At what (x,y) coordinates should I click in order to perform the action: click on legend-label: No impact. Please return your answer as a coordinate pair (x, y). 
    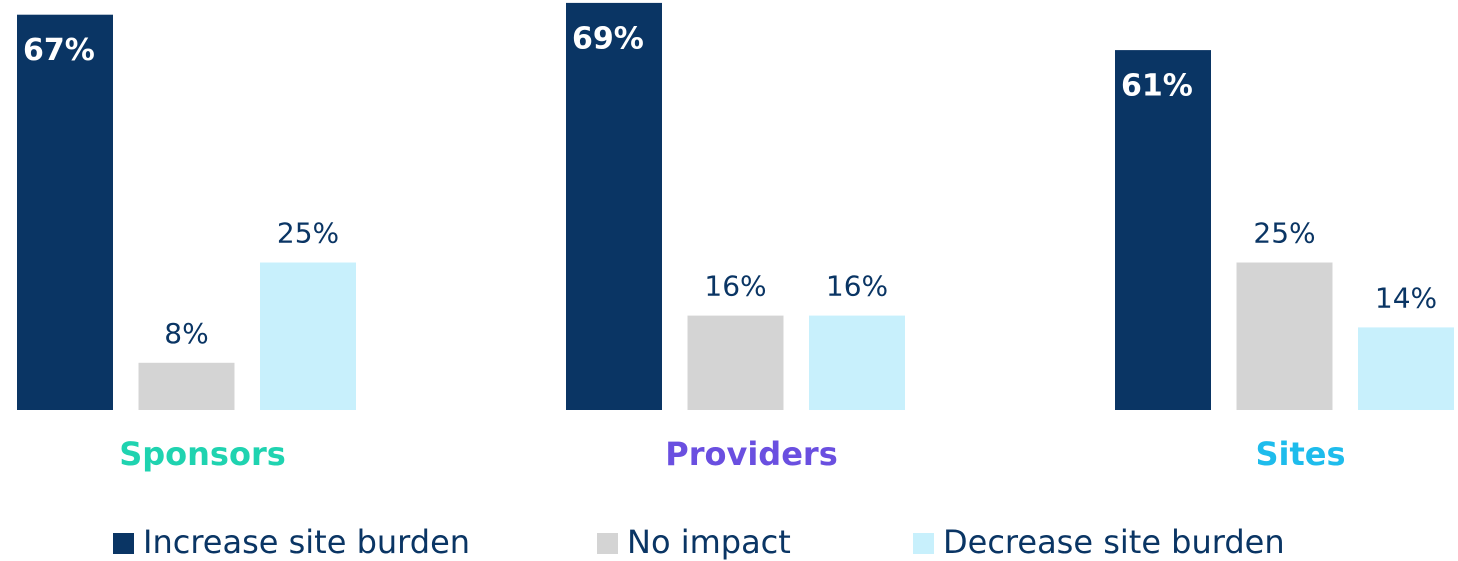
    Looking at the image, I should click on (709, 542).